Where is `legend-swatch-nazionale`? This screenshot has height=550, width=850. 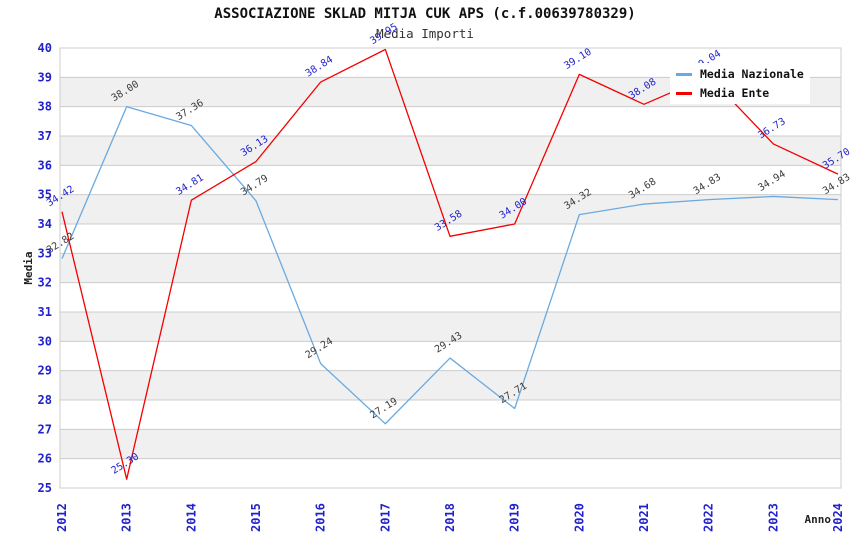 legend-swatch-nazionale is located at coordinates (684, 74).